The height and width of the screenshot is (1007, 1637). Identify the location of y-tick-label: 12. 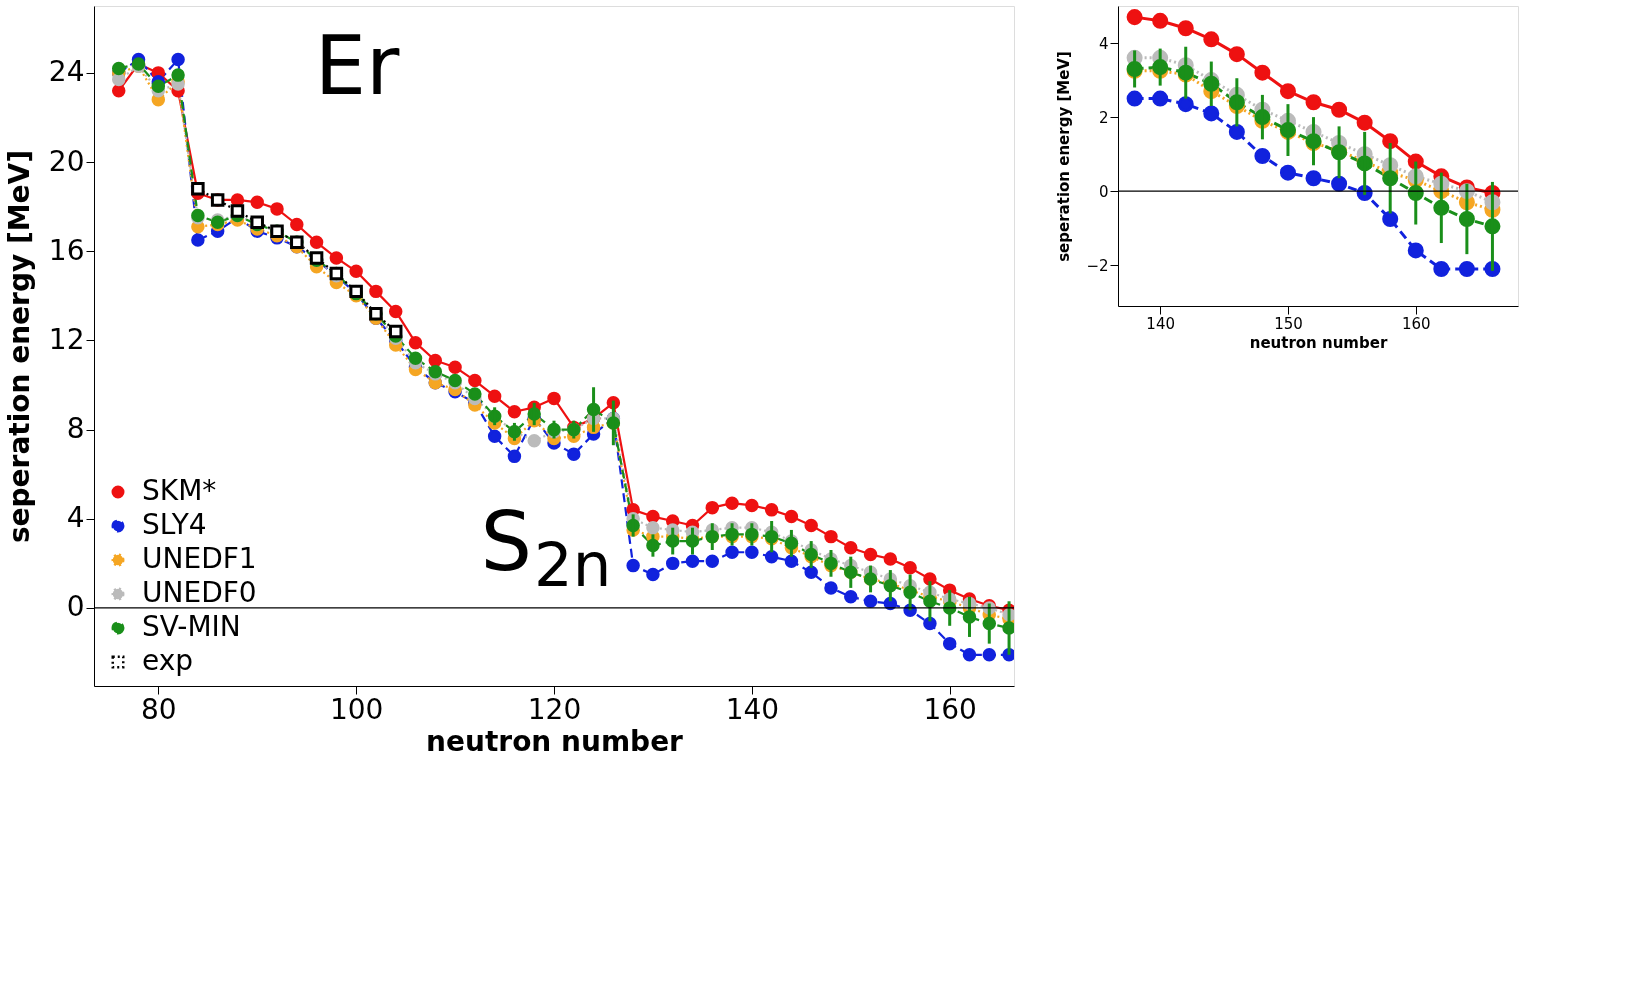
(66, 339).